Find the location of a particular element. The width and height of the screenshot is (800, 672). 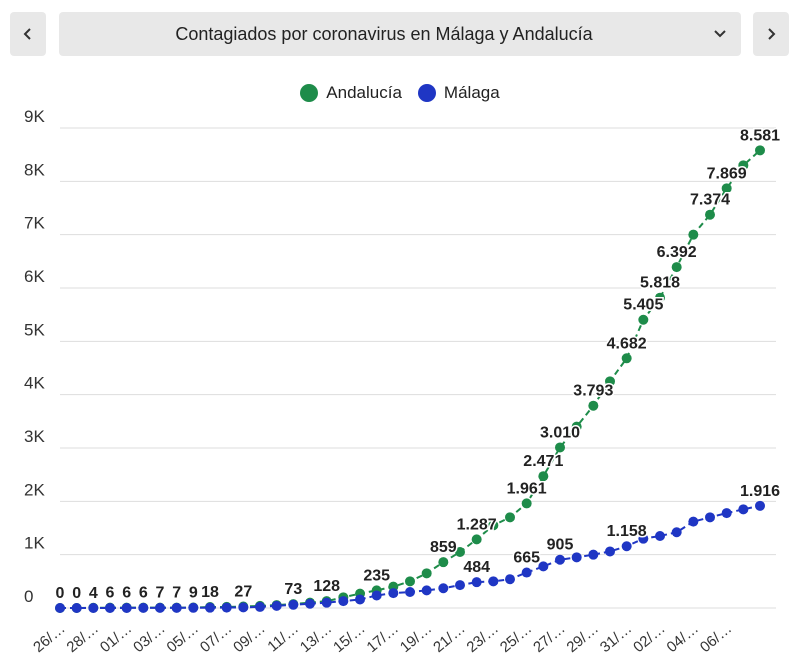

chevron-right-icon is located at coordinates (772, 34).